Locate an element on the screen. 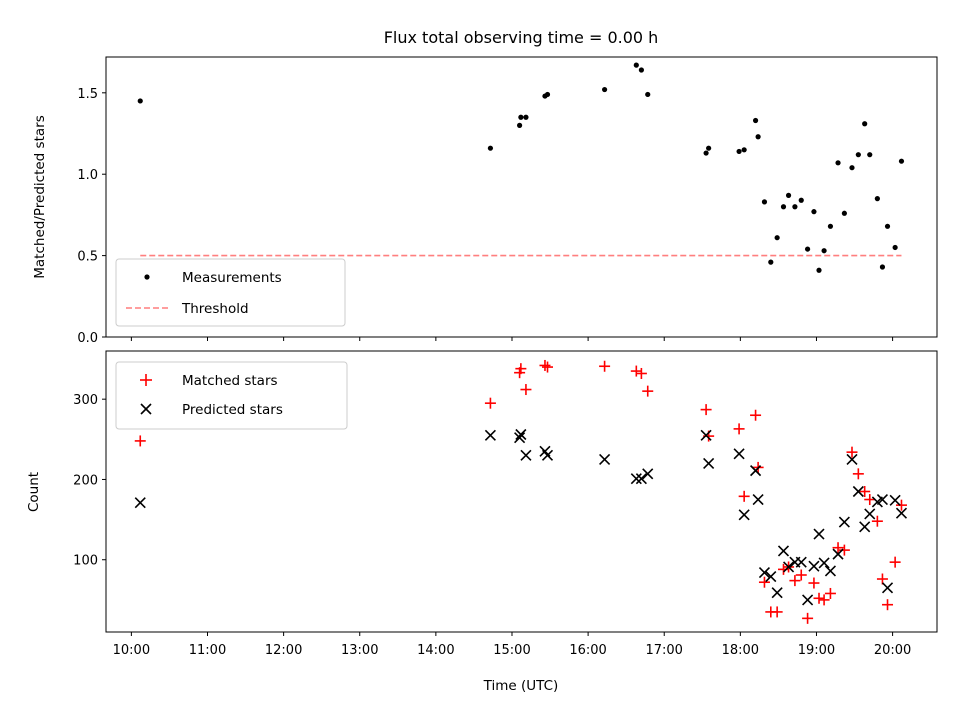 The image size is (960, 725). x-tick-label: 17:00 is located at coordinates (663, 650).